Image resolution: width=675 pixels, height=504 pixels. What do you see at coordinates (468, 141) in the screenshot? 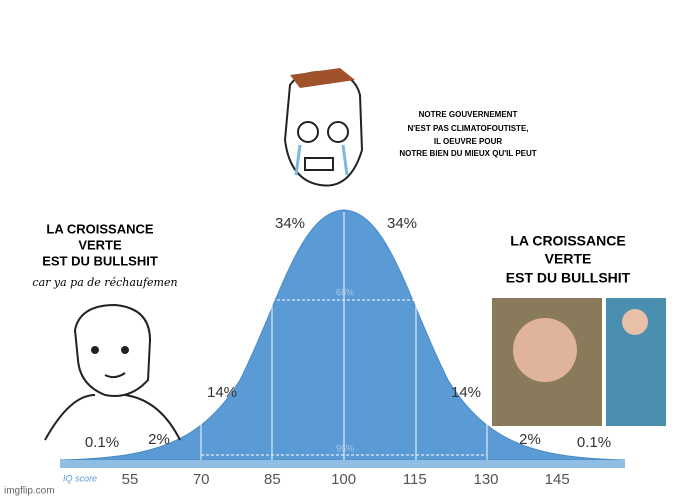
I see `top-caption-line: IL OEUVRE POUR` at bounding box center [468, 141].